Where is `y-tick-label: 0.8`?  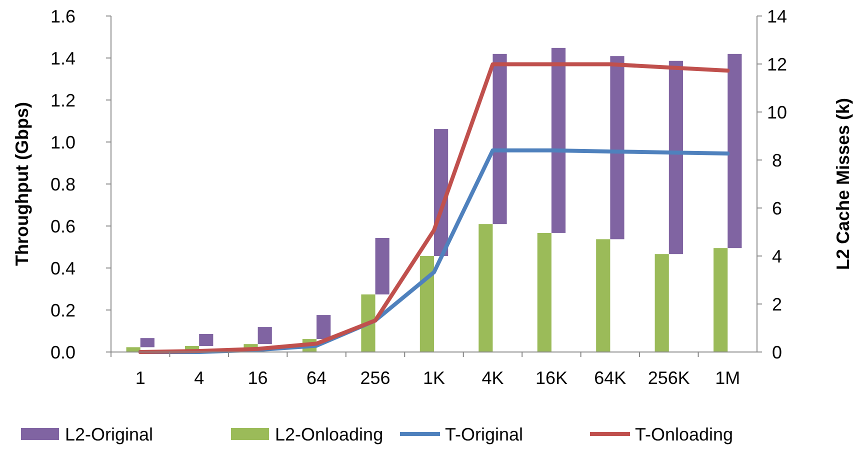 y-tick-label: 0.8 is located at coordinates (63, 184).